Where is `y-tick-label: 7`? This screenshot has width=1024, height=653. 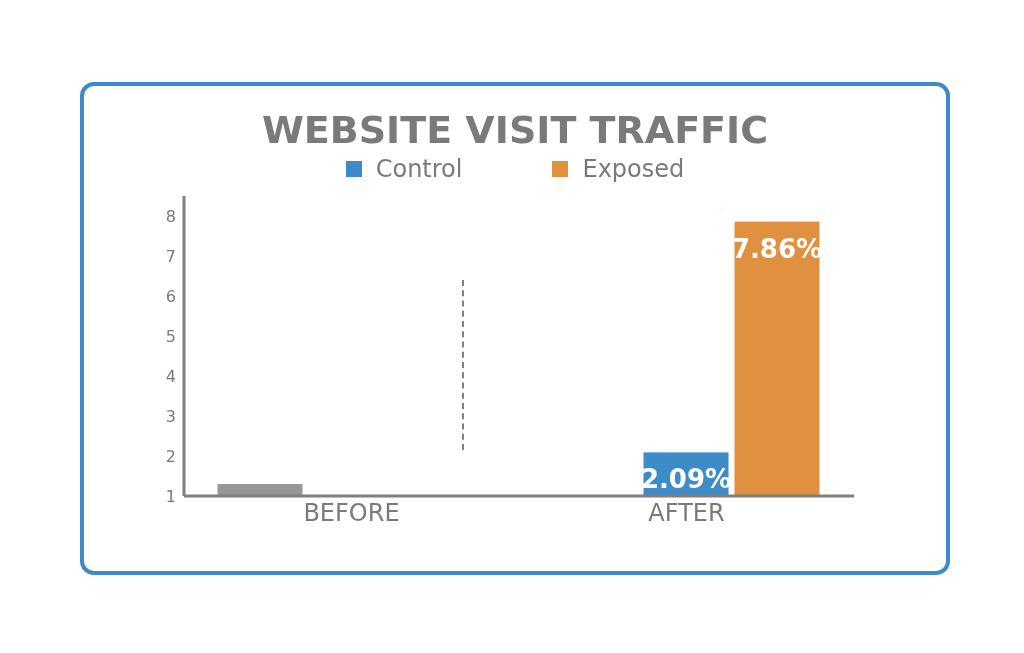
y-tick-label: 7 is located at coordinates (170, 256).